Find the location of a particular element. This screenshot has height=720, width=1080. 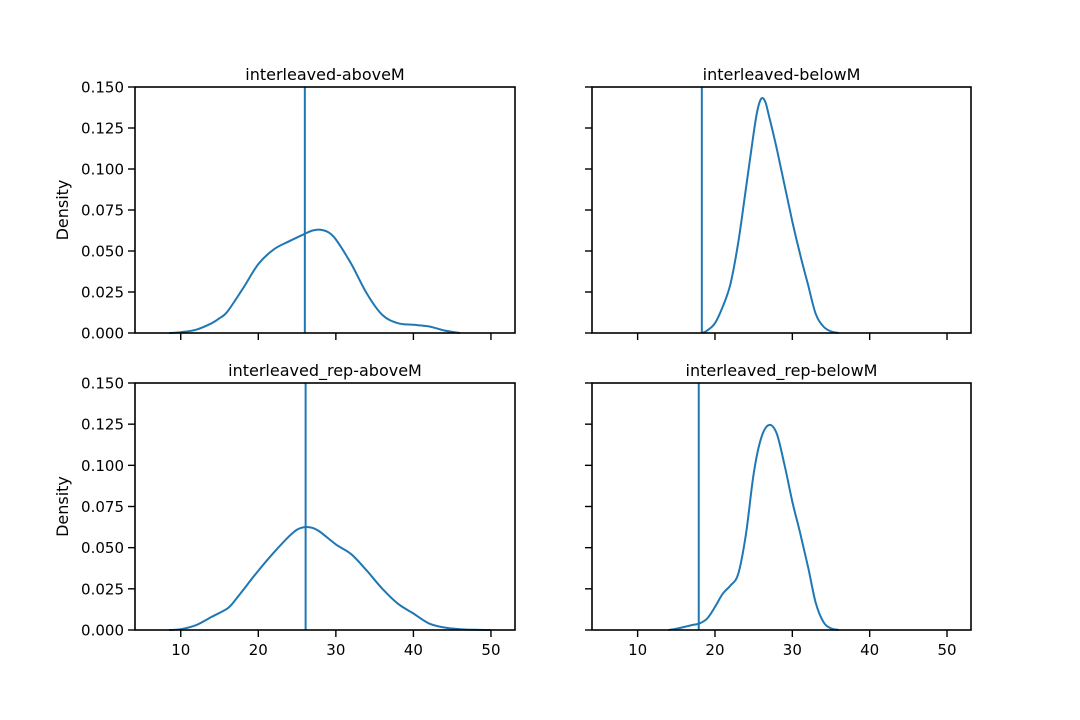

subplot-title: interleaved-belowM is located at coordinates (782, 74).